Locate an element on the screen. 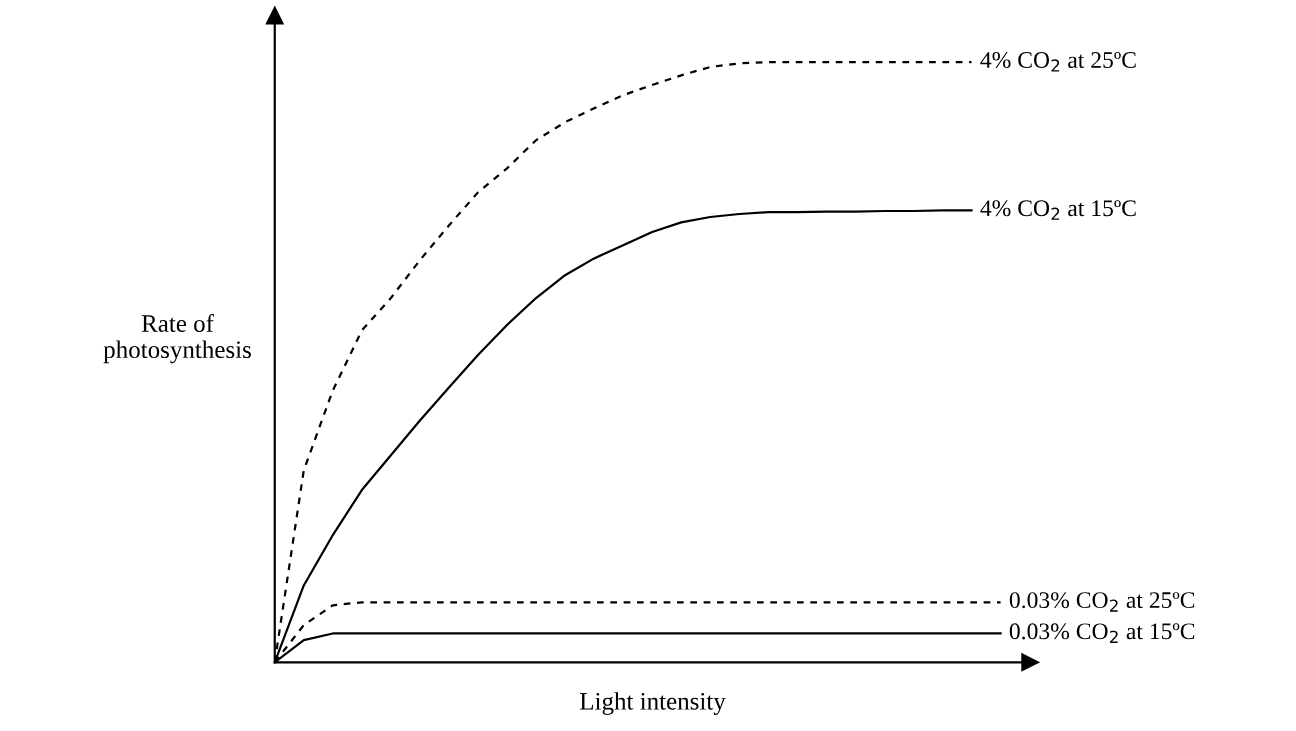 The height and width of the screenshot is (731, 1296). y-axis-title: Rate of photosynthesis is located at coordinates (177, 339).